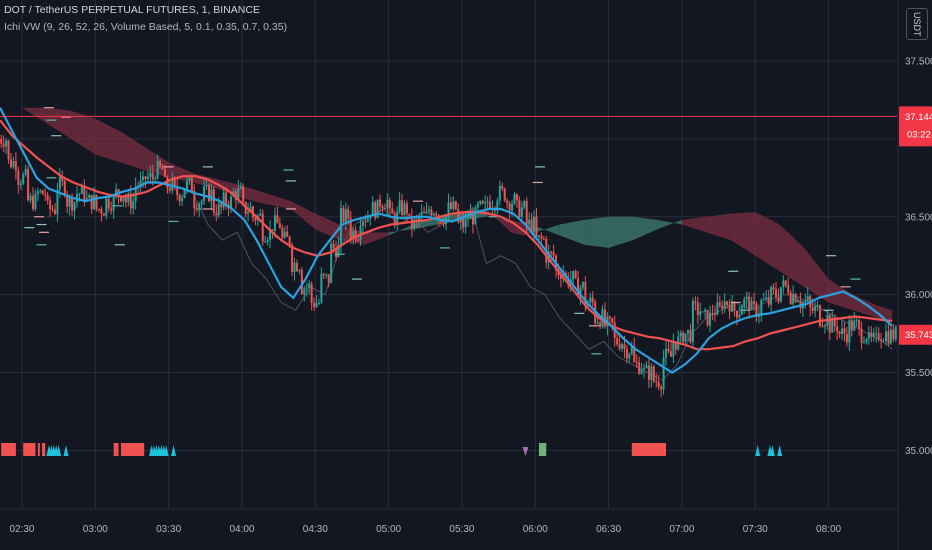 The height and width of the screenshot is (550, 932). I want to click on price-tick-label: 35.000, so click(918, 451).